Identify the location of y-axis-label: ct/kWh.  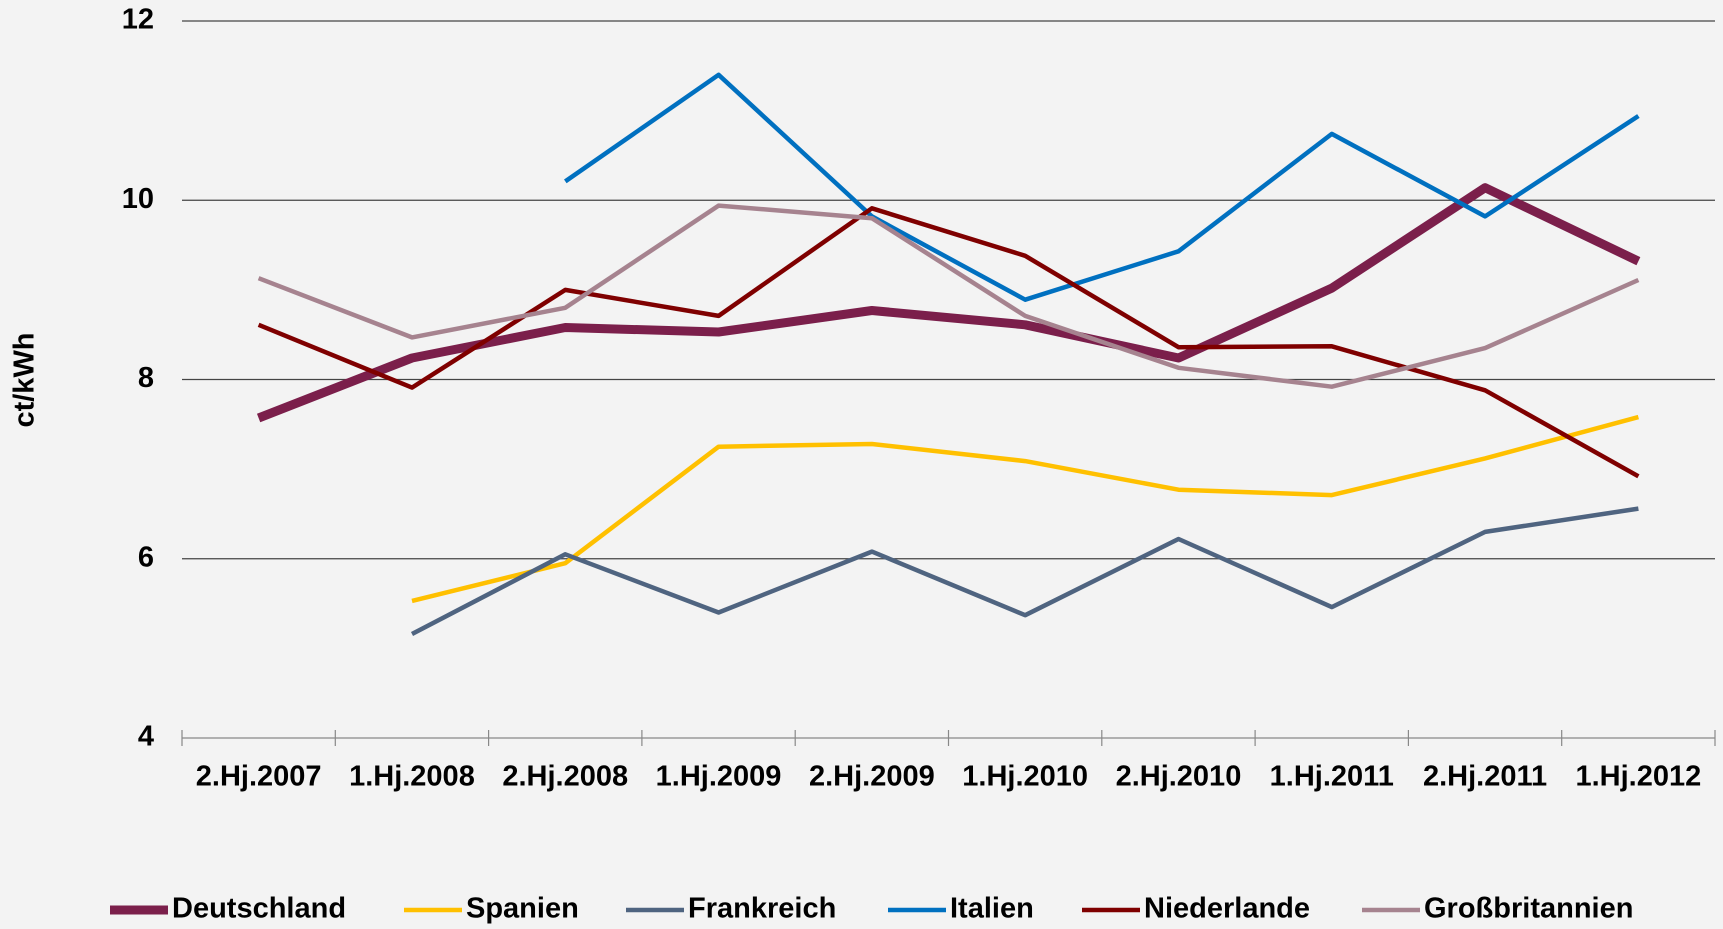
(25, 379).